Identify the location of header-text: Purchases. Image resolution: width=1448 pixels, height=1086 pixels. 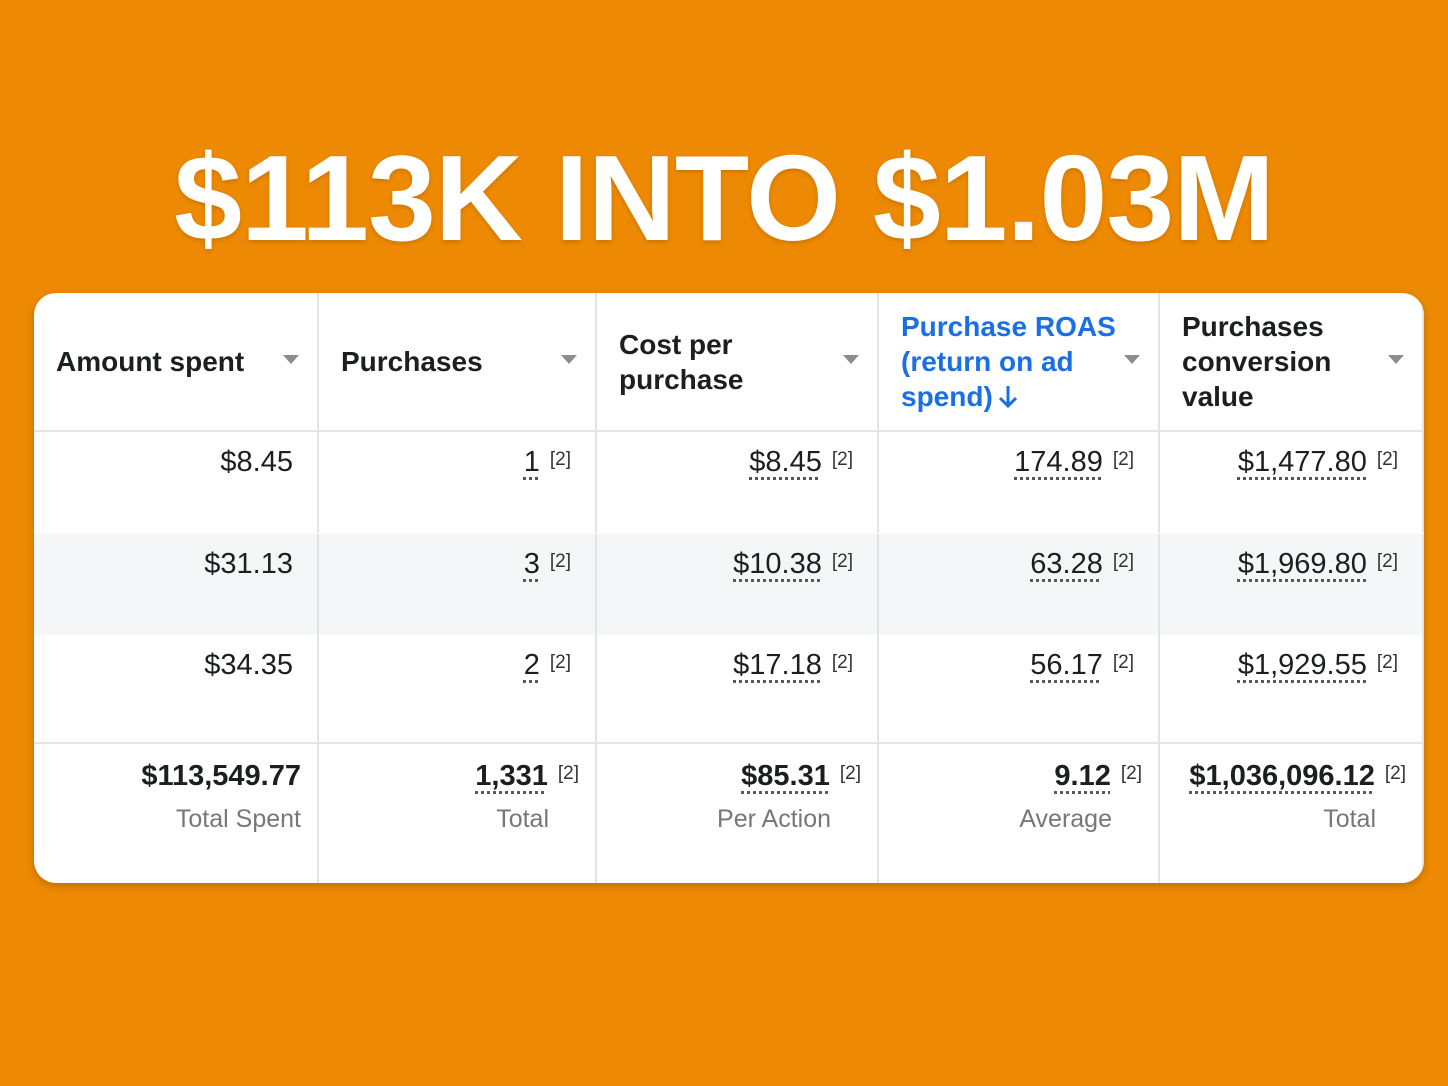
(412, 361).